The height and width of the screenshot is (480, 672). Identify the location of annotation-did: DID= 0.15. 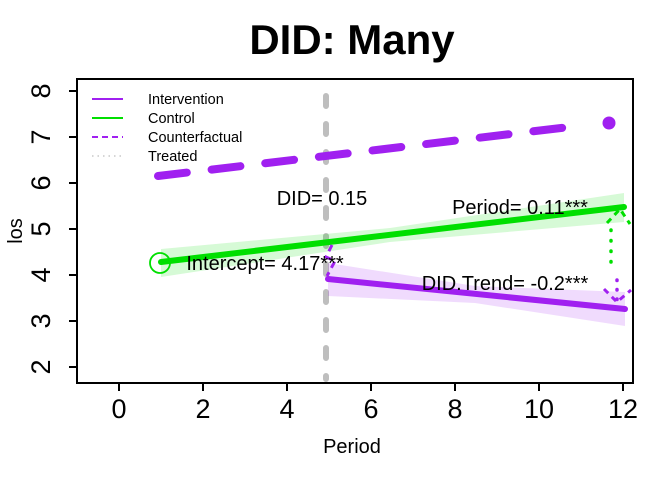
(322, 199).